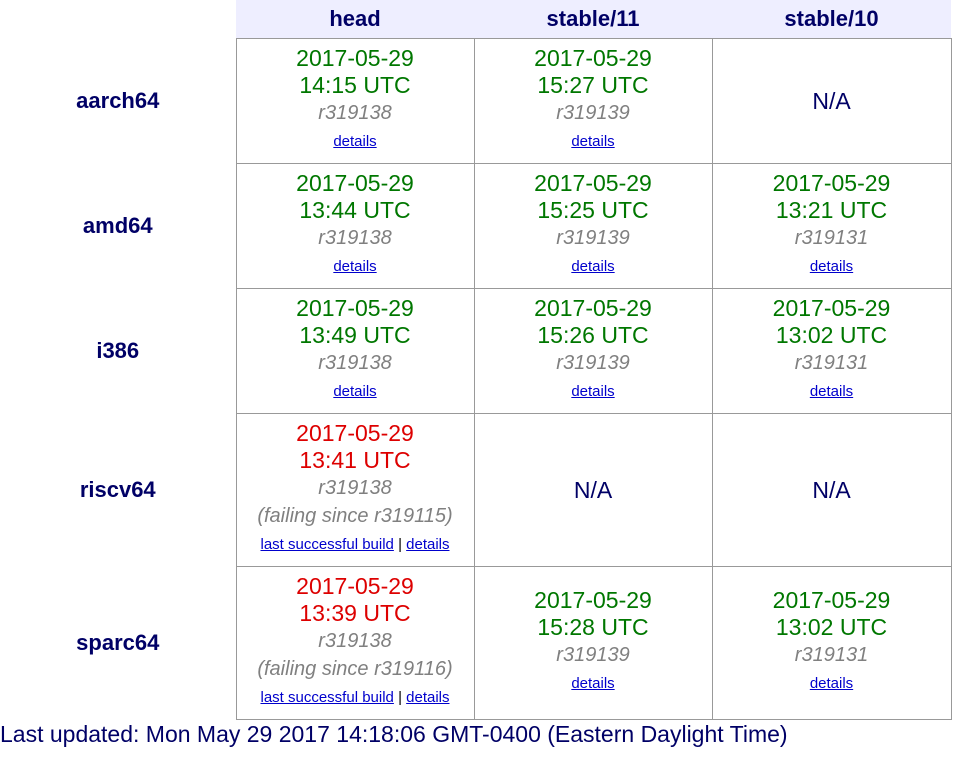  What do you see at coordinates (593, 85) in the screenshot?
I see `build-time: 15:27 UTC` at bounding box center [593, 85].